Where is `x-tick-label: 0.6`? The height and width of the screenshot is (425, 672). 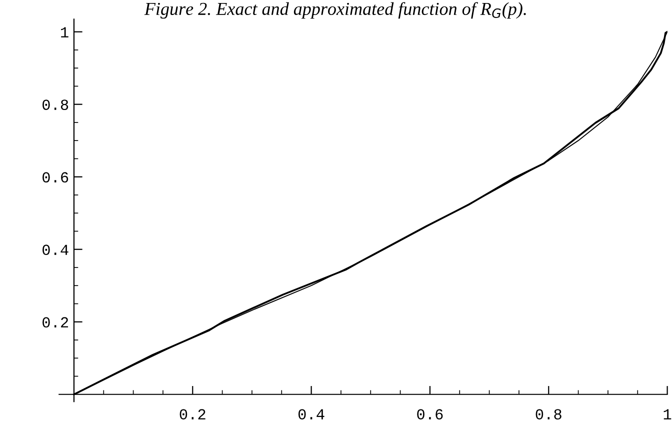 x-tick-label: 0.6 is located at coordinates (430, 414).